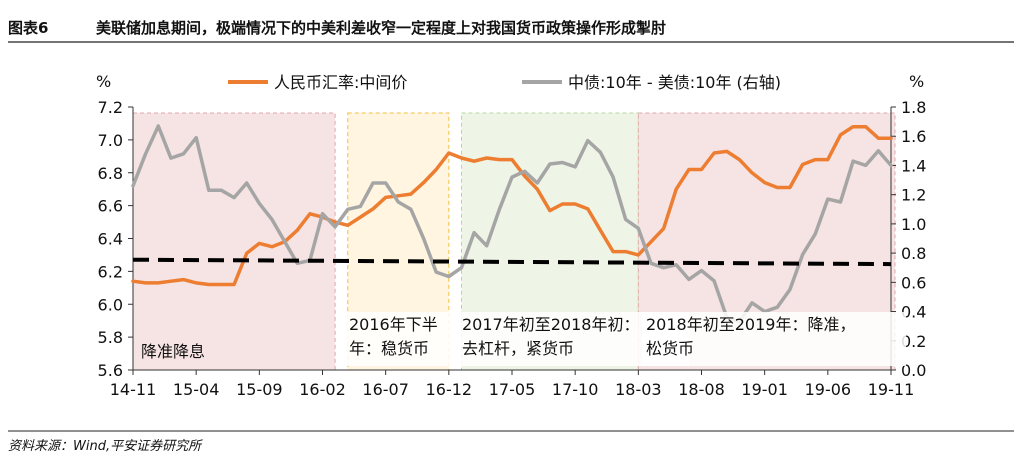 The height and width of the screenshot is (473, 1022). Describe the element at coordinates (550, 324) in the screenshot. I see `region-label-3: 2017年初至2018年初：` at that location.